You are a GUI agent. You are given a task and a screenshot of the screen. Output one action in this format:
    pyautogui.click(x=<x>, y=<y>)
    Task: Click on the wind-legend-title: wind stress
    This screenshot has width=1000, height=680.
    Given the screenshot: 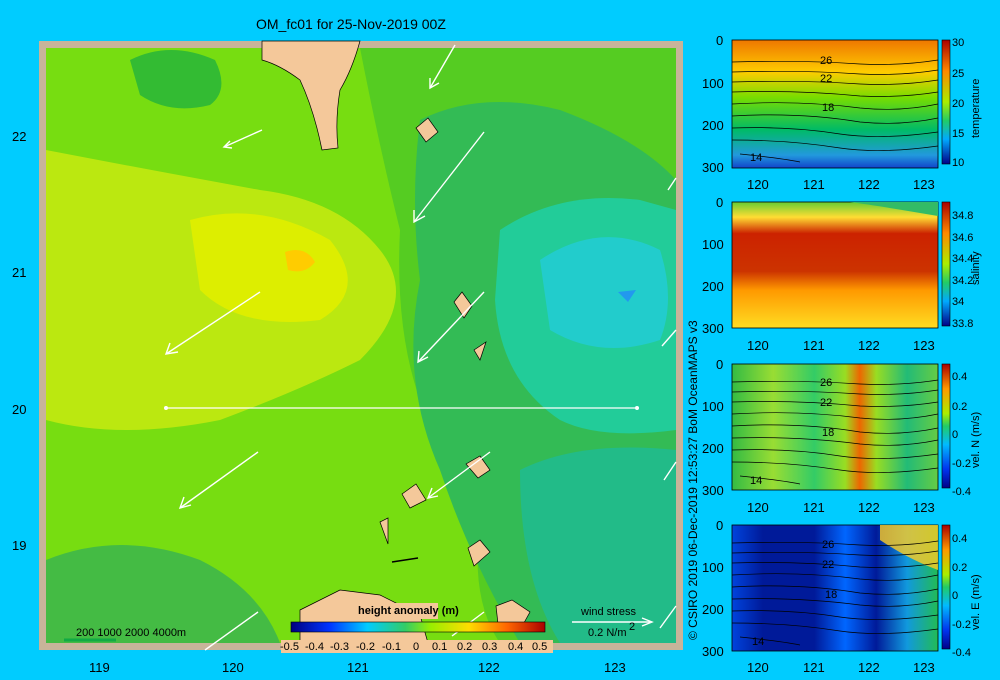 What is the action you would take?
    pyautogui.click(x=608, y=612)
    